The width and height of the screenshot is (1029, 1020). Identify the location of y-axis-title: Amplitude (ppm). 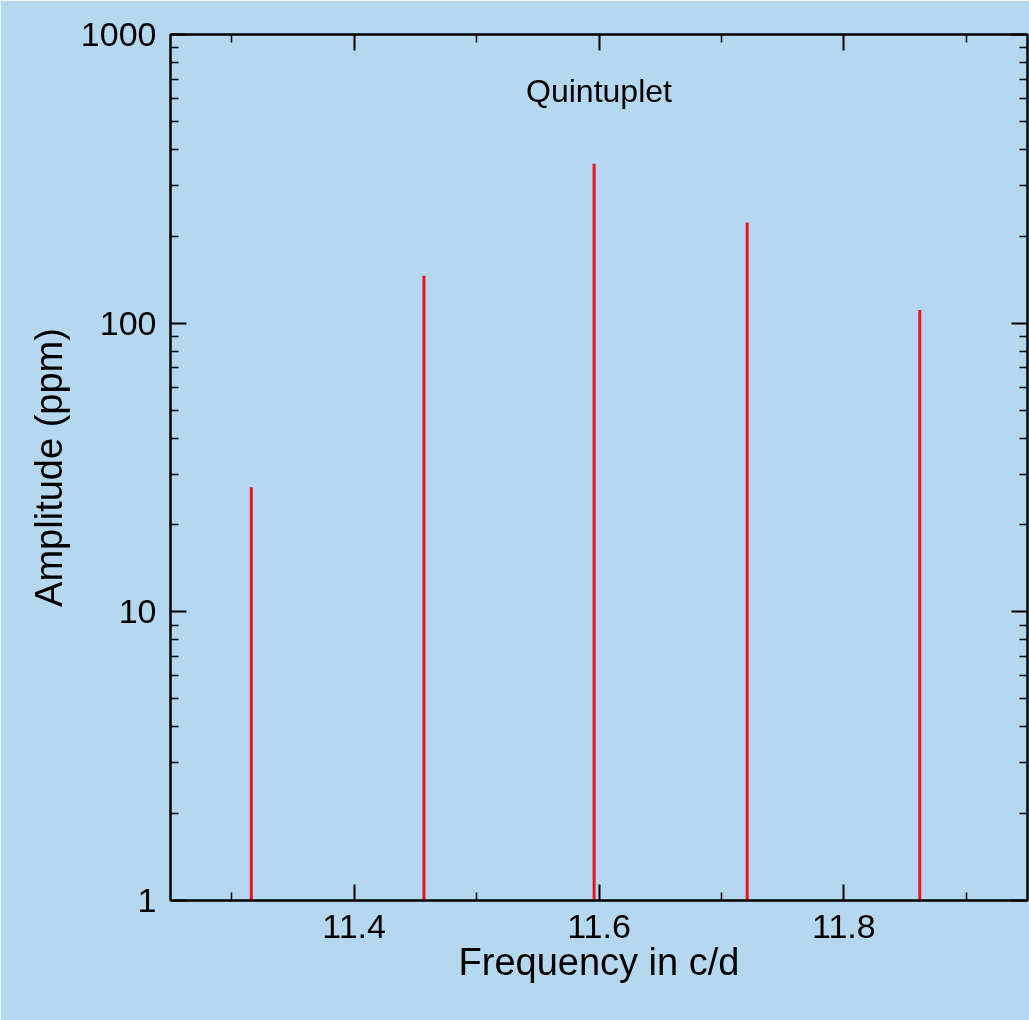
(48, 467).